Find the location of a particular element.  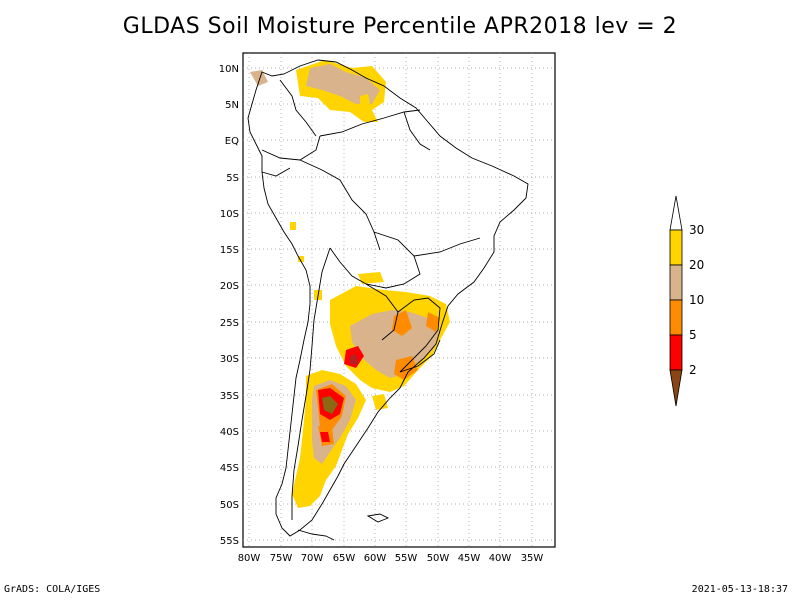

lon-label: 35W is located at coordinates (532, 558).